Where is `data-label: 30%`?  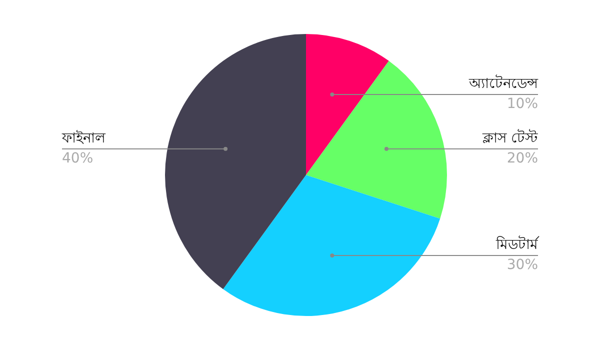 data-label: 30% is located at coordinates (522, 265).